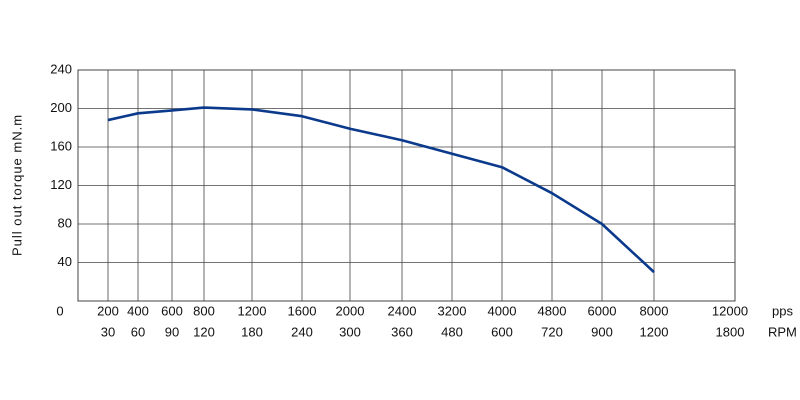 The height and width of the screenshot is (400, 800). What do you see at coordinates (61, 145) in the screenshot?
I see `y-tick-label: 160` at bounding box center [61, 145].